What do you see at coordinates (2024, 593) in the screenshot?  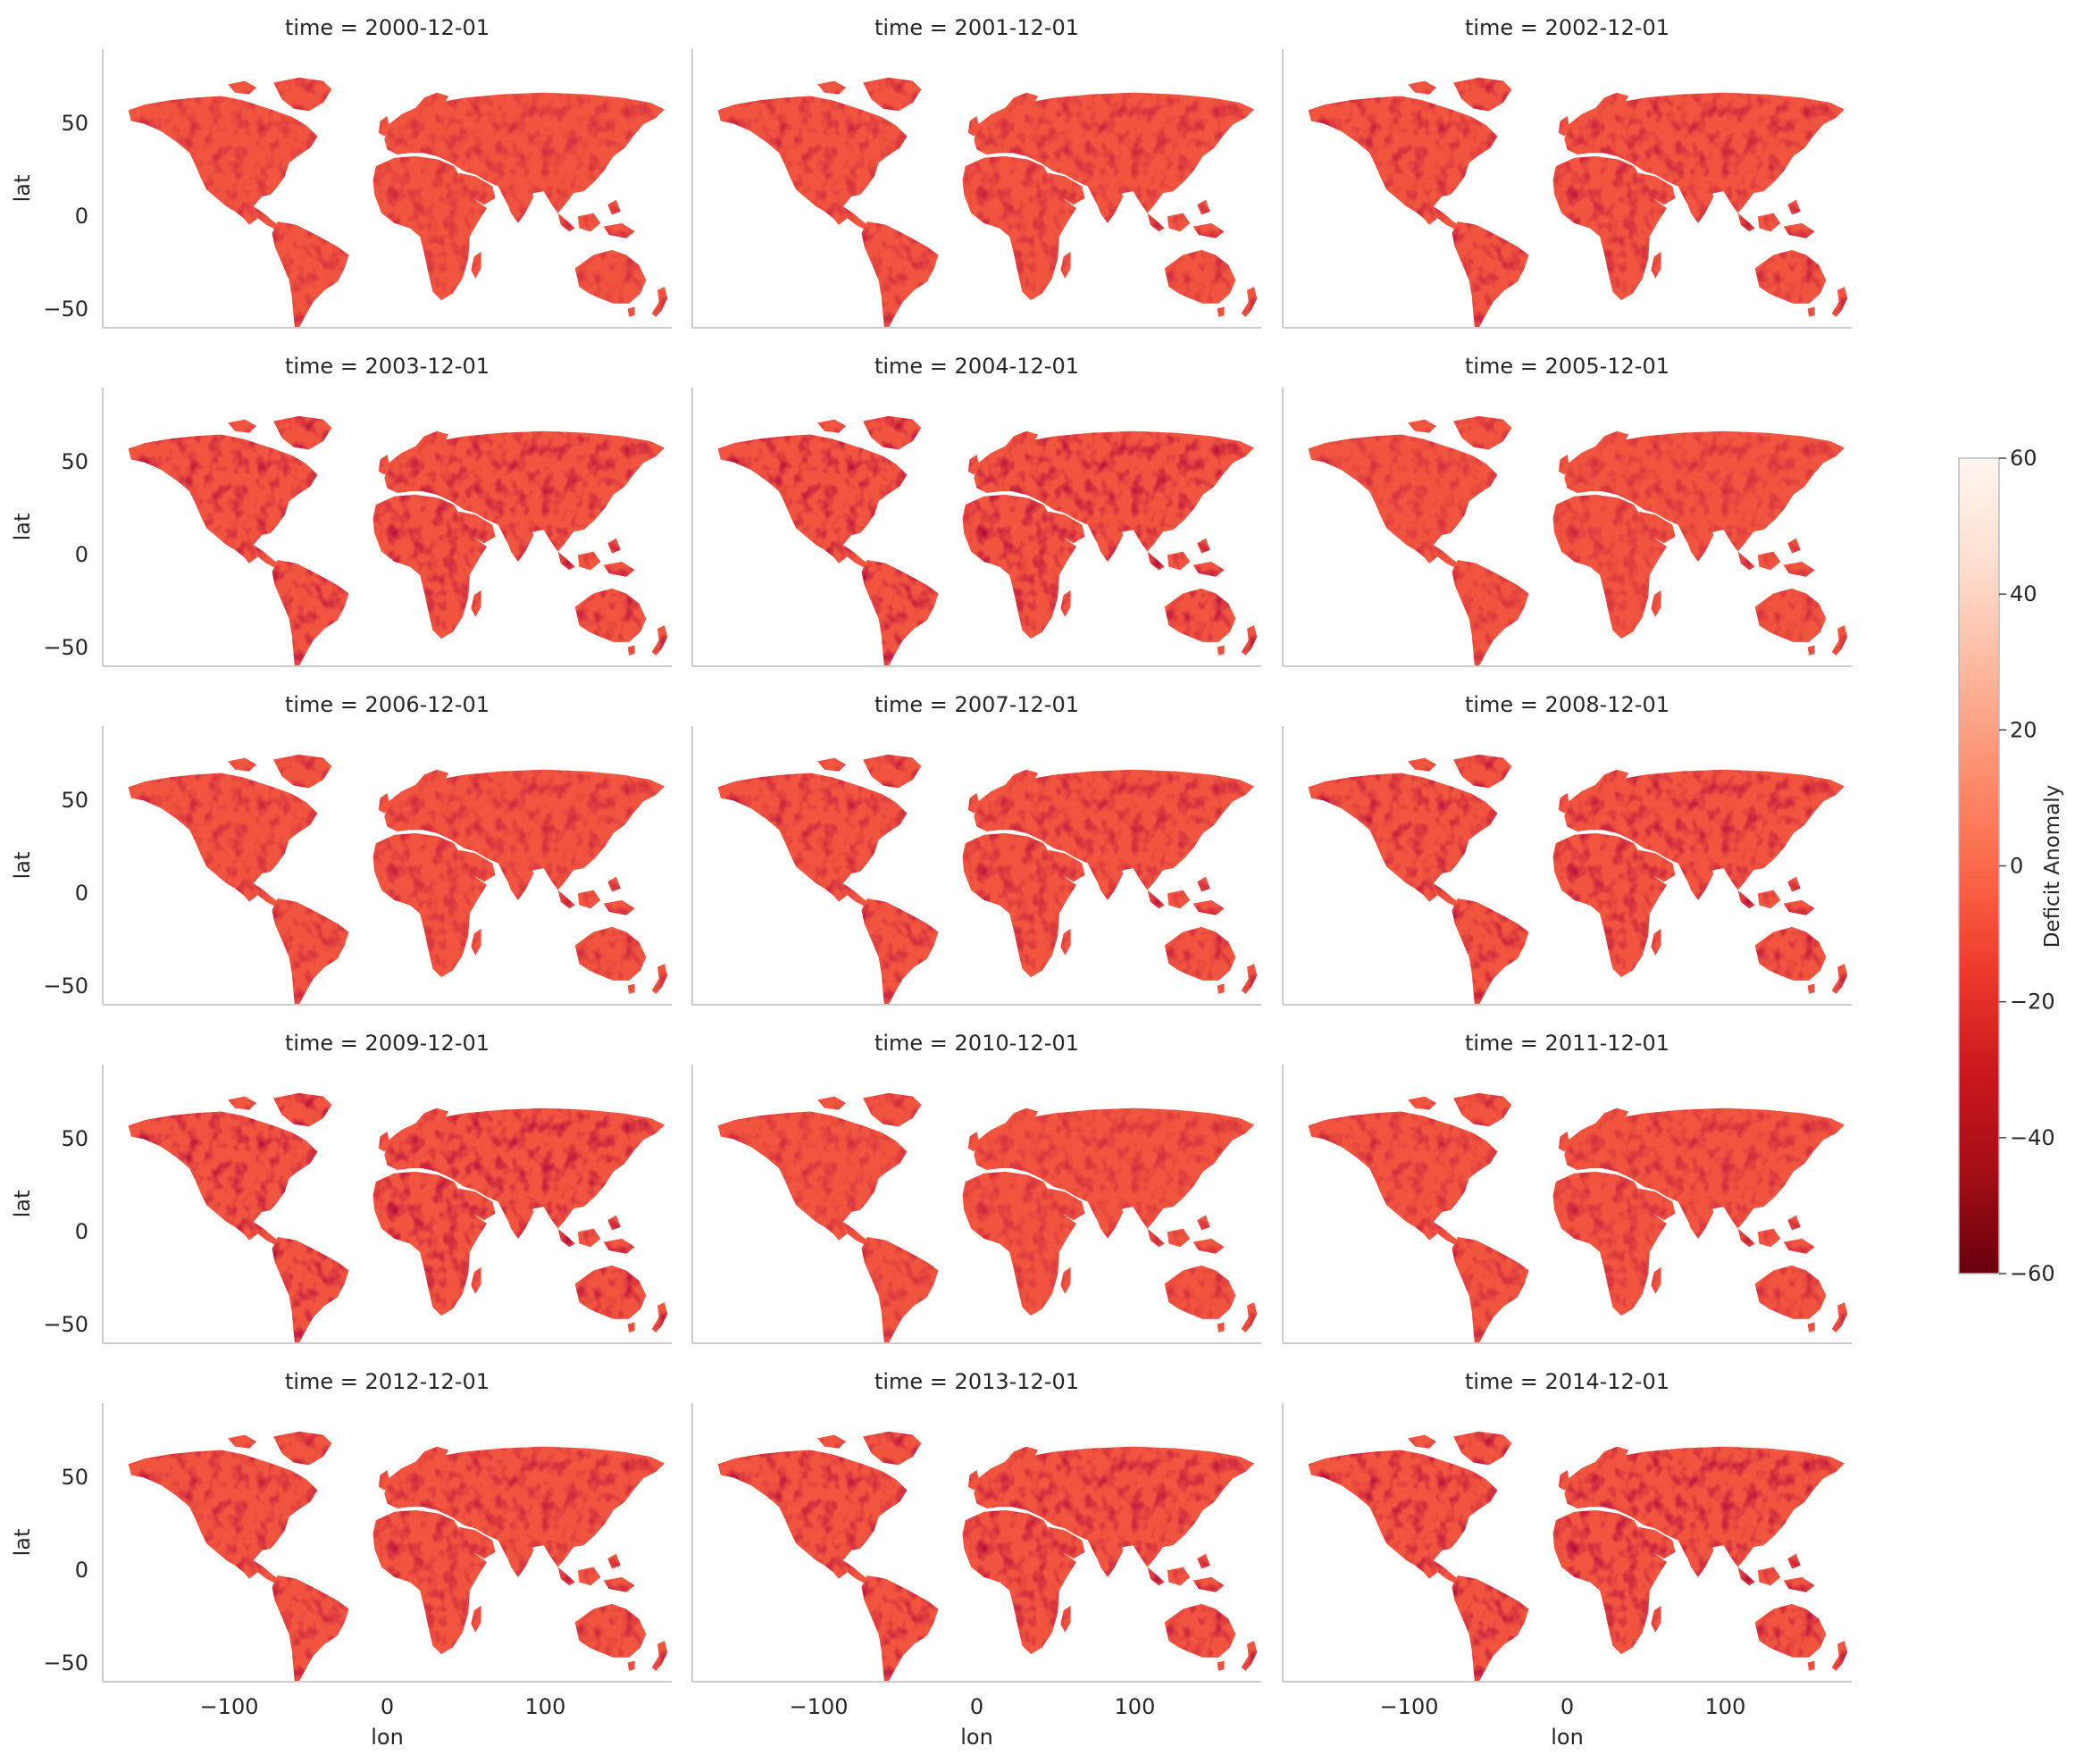 I see `colorbar-tick-label: 40` at bounding box center [2024, 593].